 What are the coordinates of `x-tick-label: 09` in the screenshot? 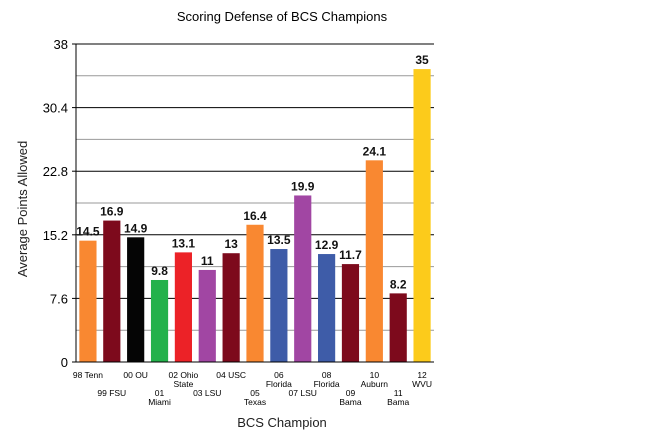 It's located at (351, 393).